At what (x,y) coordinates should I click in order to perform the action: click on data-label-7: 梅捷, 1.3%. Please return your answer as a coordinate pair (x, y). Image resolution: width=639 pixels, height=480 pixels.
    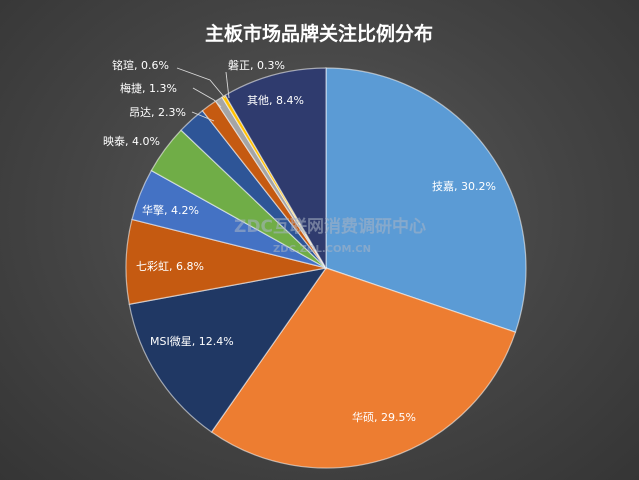
    Looking at the image, I should click on (148, 88).